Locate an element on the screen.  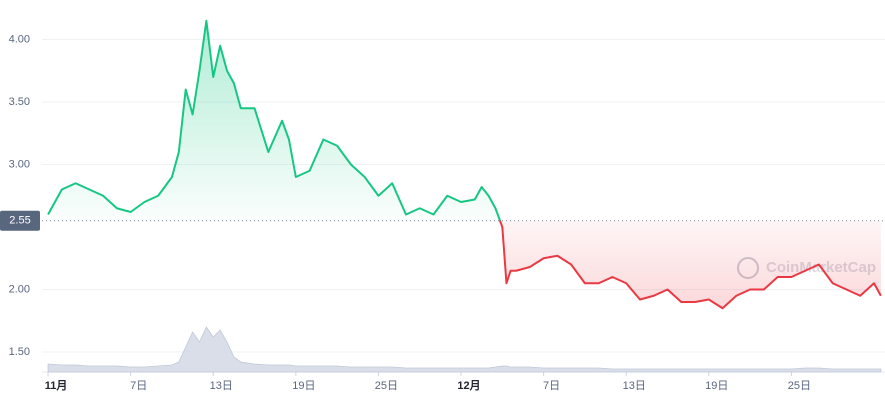
baseline-label: 2.55 is located at coordinates (19, 221).